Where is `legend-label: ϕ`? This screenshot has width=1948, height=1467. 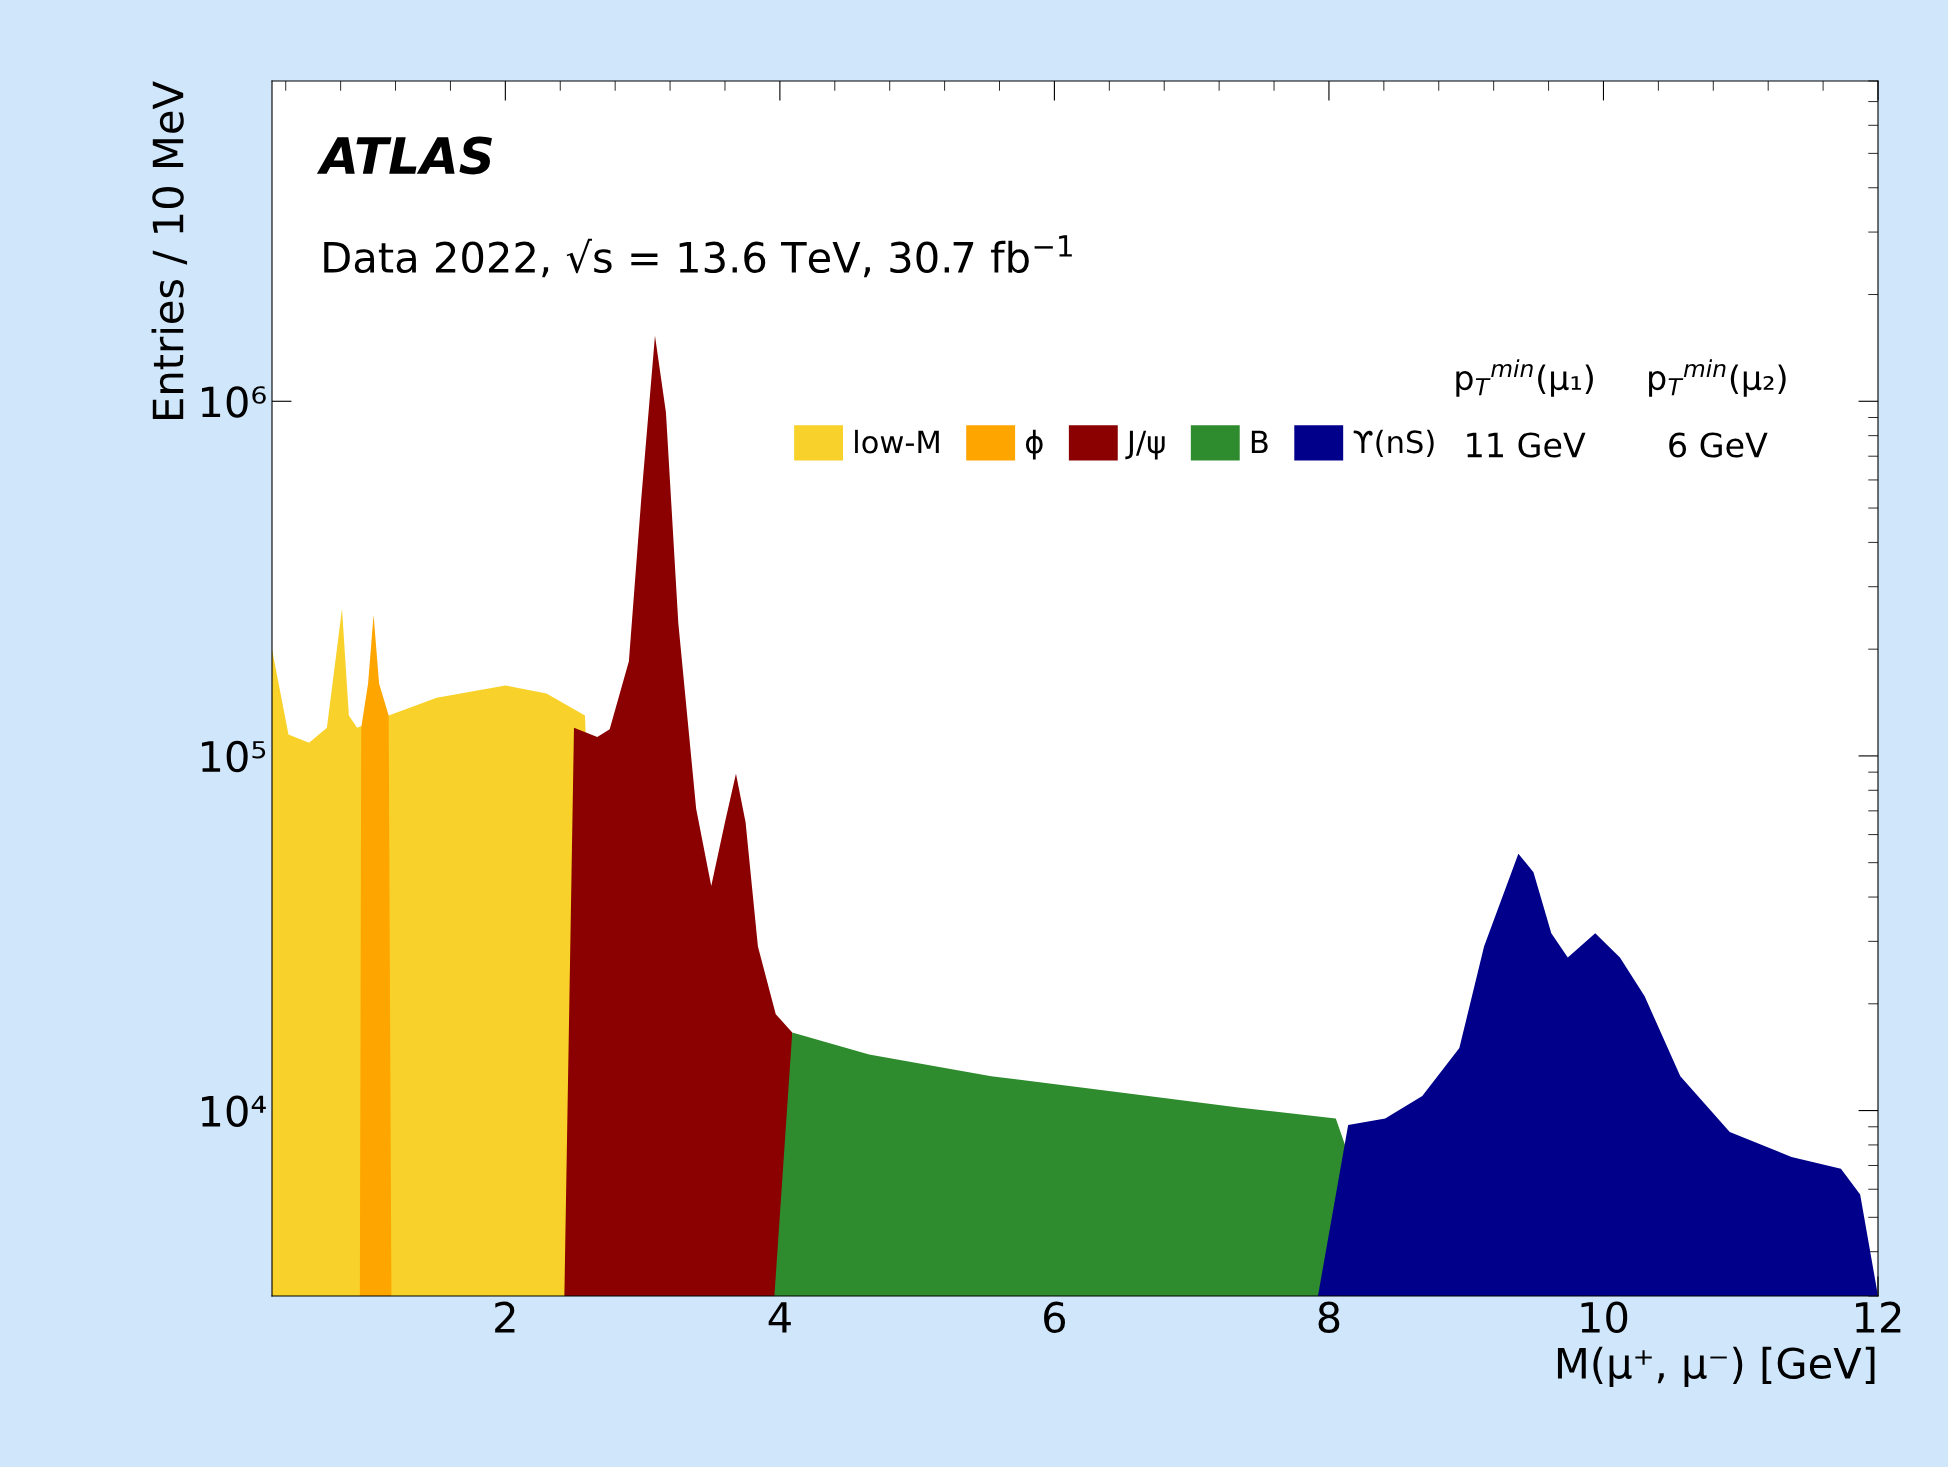
legend-label: ϕ is located at coordinates (1034, 444).